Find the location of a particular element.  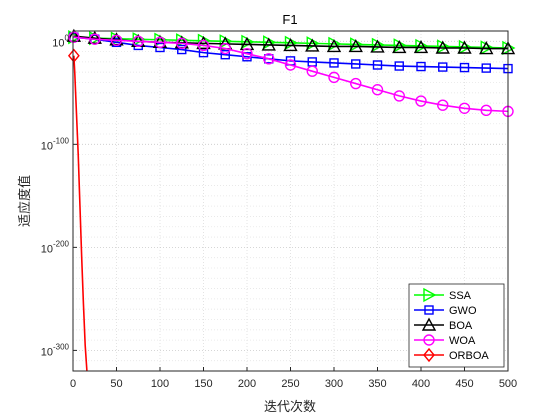

x-tick-label: 250 is located at coordinates (290, 384).